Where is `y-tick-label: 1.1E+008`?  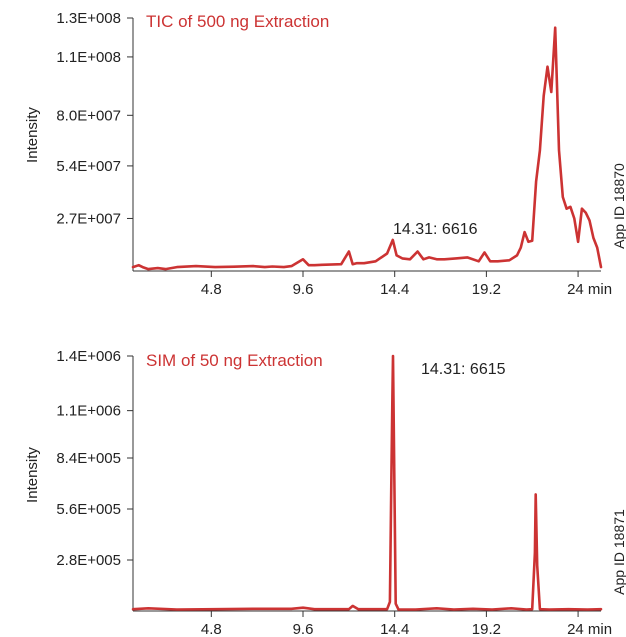 y-tick-label: 1.1E+008 is located at coordinates (88, 57).